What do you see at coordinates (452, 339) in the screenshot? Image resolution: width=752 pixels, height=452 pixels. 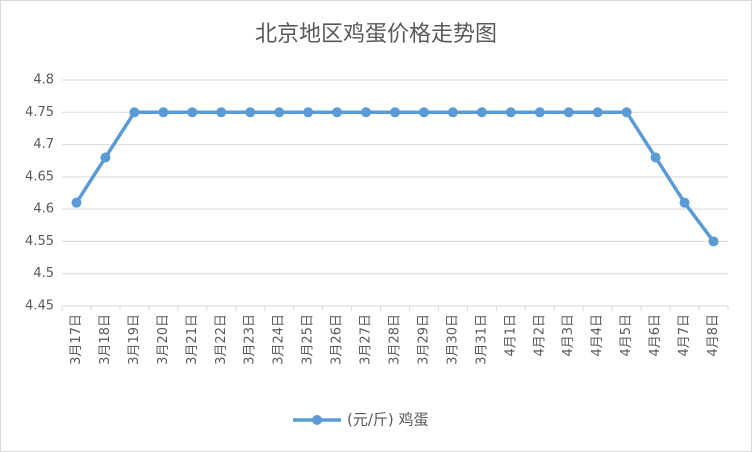 I see `x-tick-label: 3月30日` at bounding box center [452, 339].